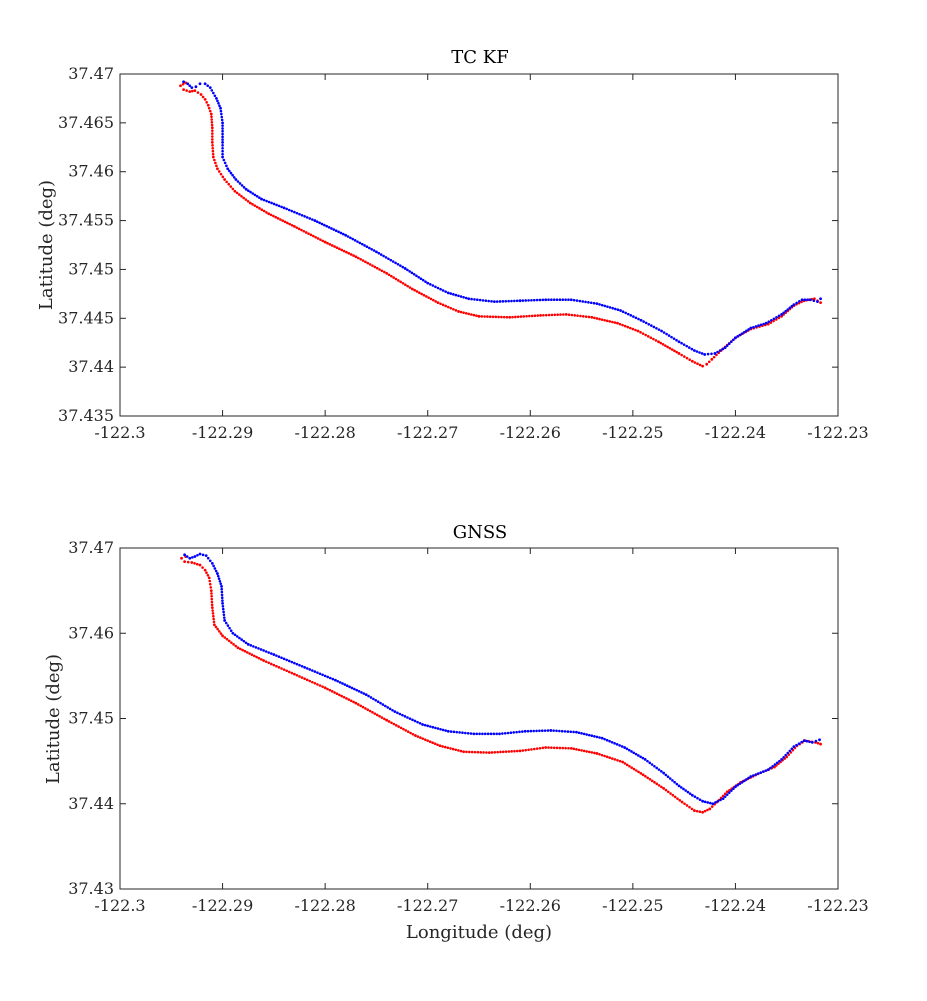 This screenshot has height=1001, width=927. Describe the element at coordinates (324, 905) in the screenshot. I see `gnss-x-tick-label: -122.28` at that location.